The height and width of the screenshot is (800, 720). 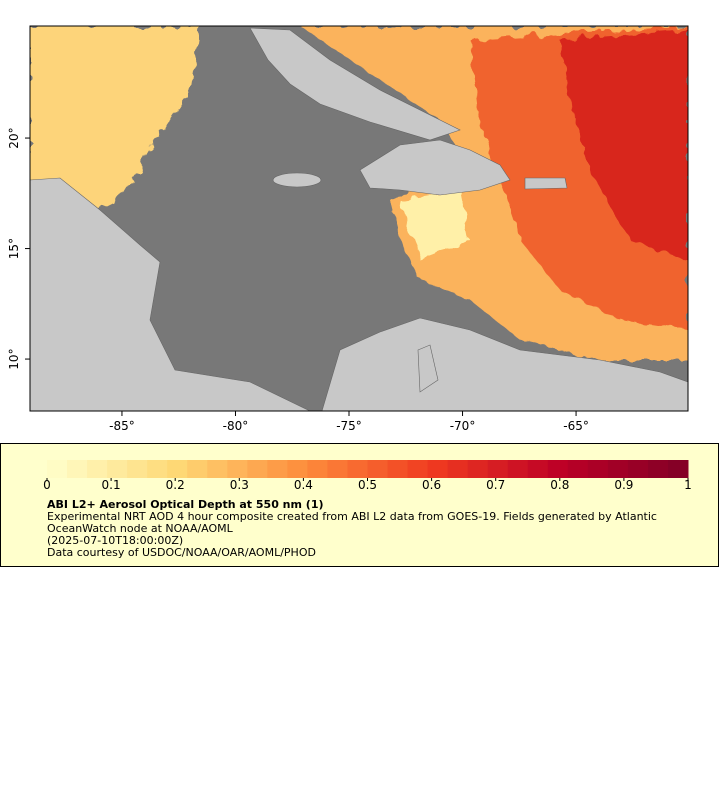 I want to click on legend-time: (2025-07-10T18:00:00Z), so click(x=115, y=540).